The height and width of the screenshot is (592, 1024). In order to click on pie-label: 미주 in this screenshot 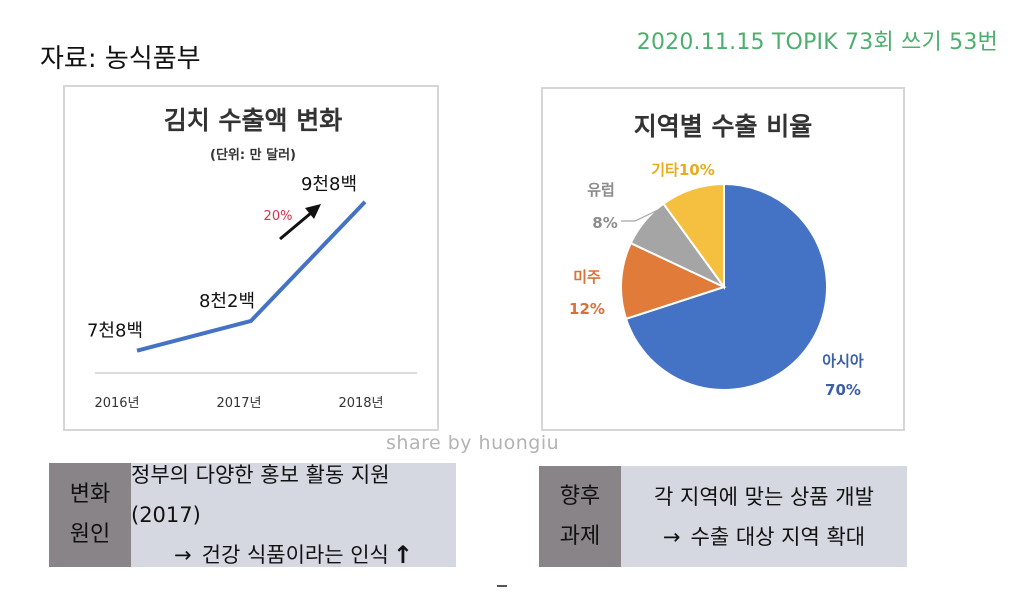, I will do `click(587, 277)`.